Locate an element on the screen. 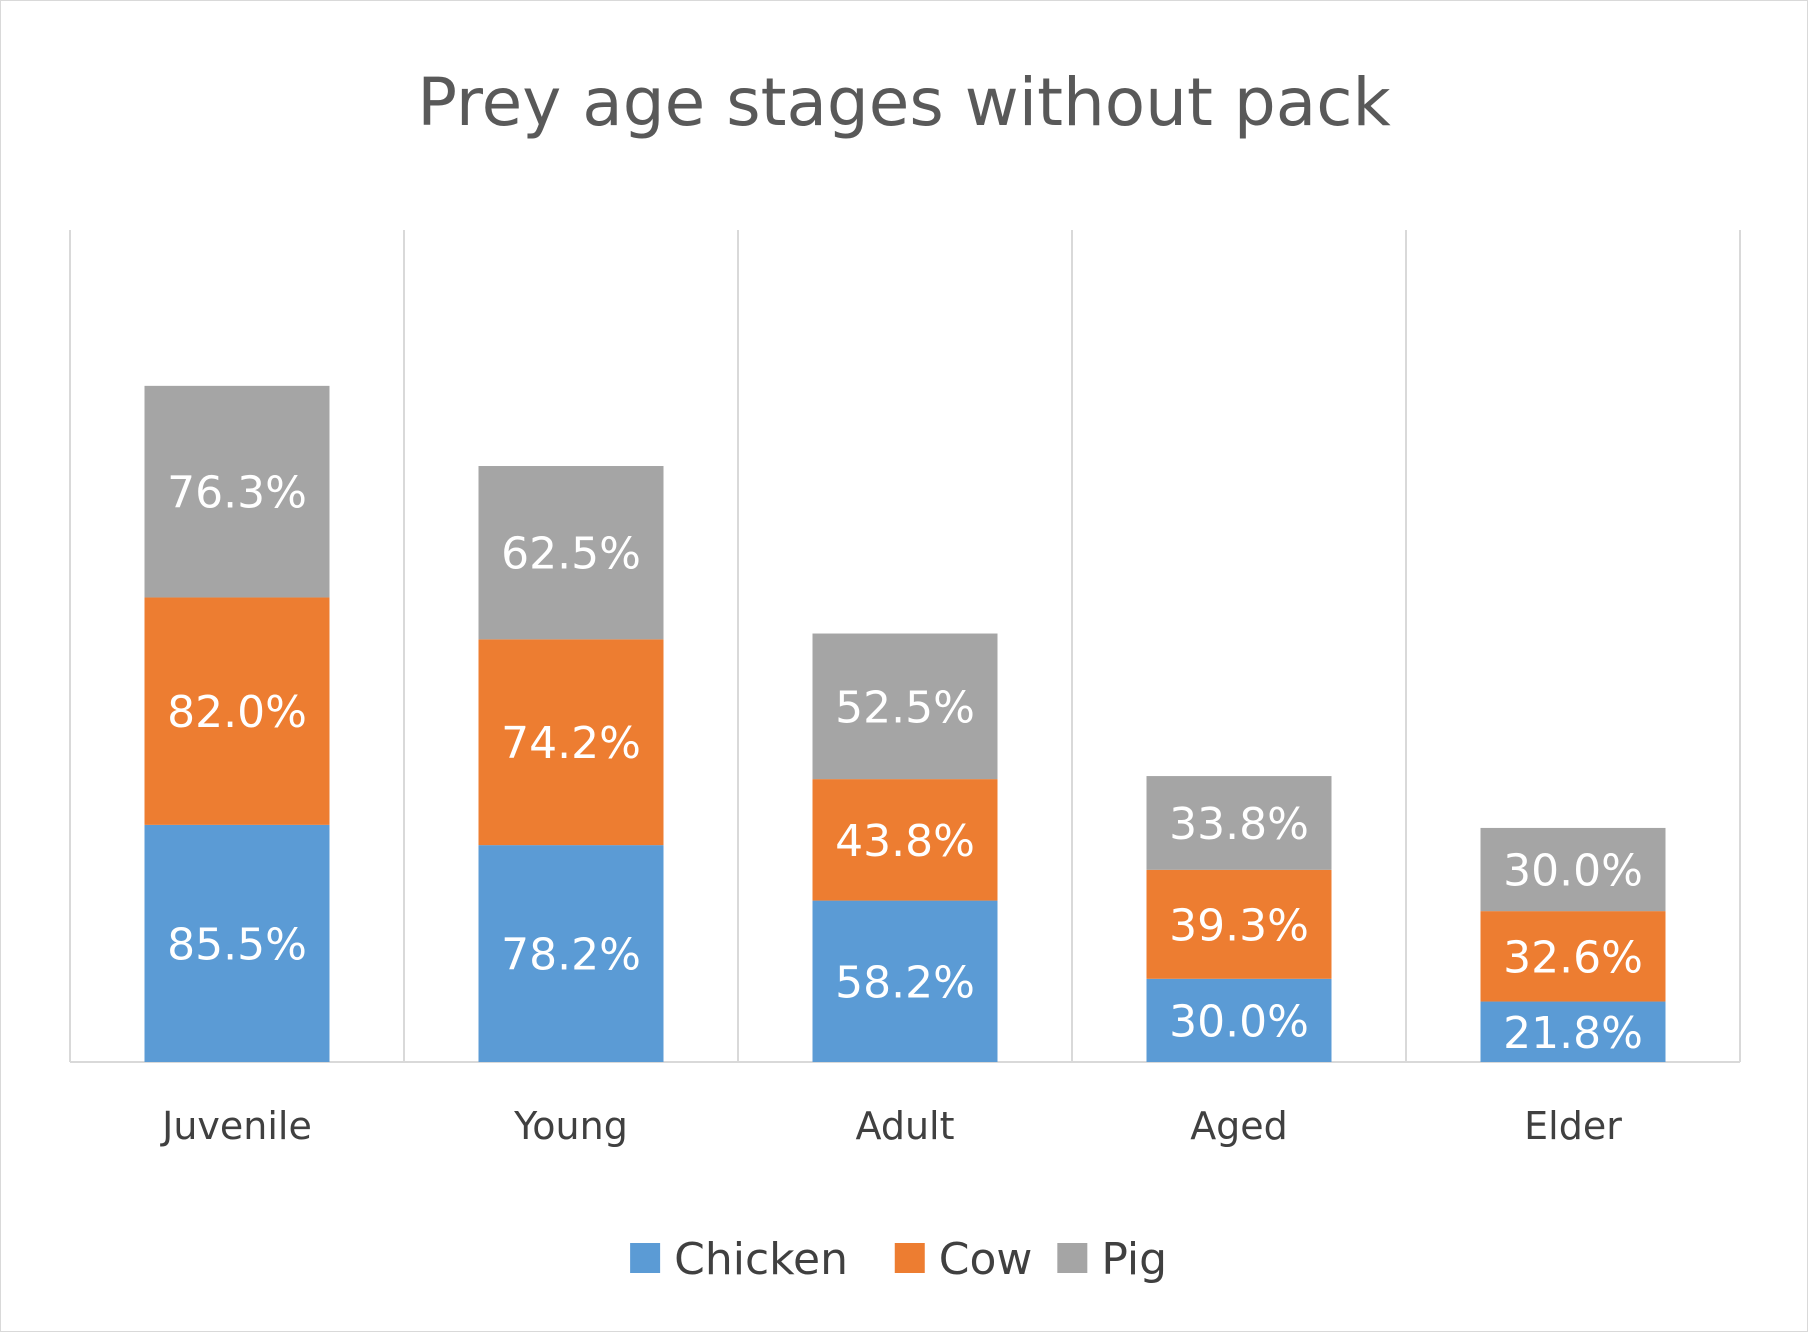 The image size is (1808, 1332). data-label: 32.6% is located at coordinates (1573, 957).